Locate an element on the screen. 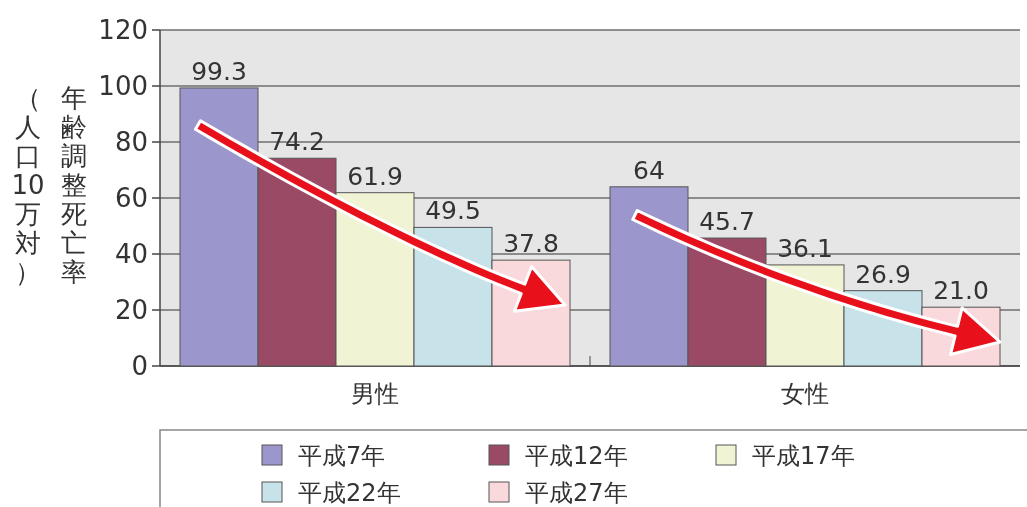 This screenshot has width=1027, height=507. y-tick-label: 120 is located at coordinates (123, 30).